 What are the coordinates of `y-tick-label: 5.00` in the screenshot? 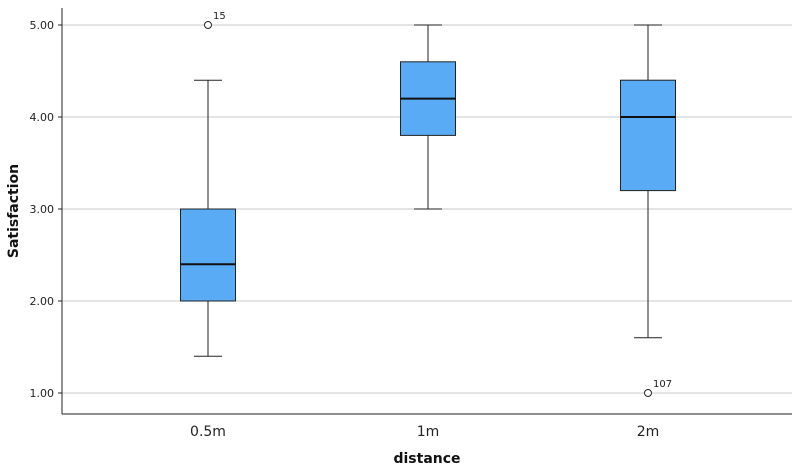 It's located at (42, 25).